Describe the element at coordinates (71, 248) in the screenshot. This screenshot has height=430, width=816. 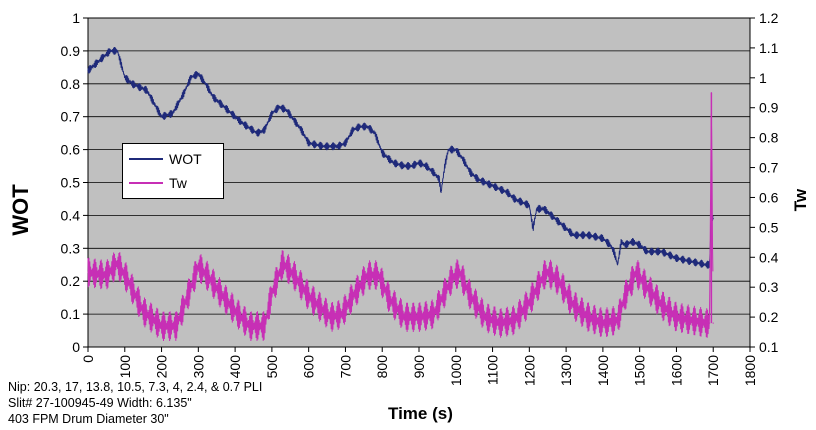
I see `y-tick-label: 0.3` at that location.